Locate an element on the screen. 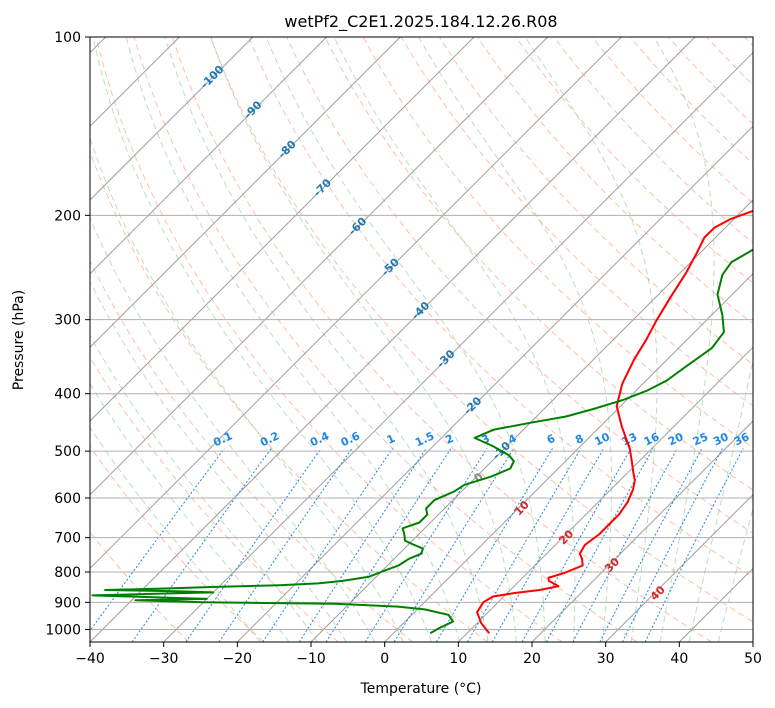  isotherm-label: -30 is located at coordinates (445, 358).